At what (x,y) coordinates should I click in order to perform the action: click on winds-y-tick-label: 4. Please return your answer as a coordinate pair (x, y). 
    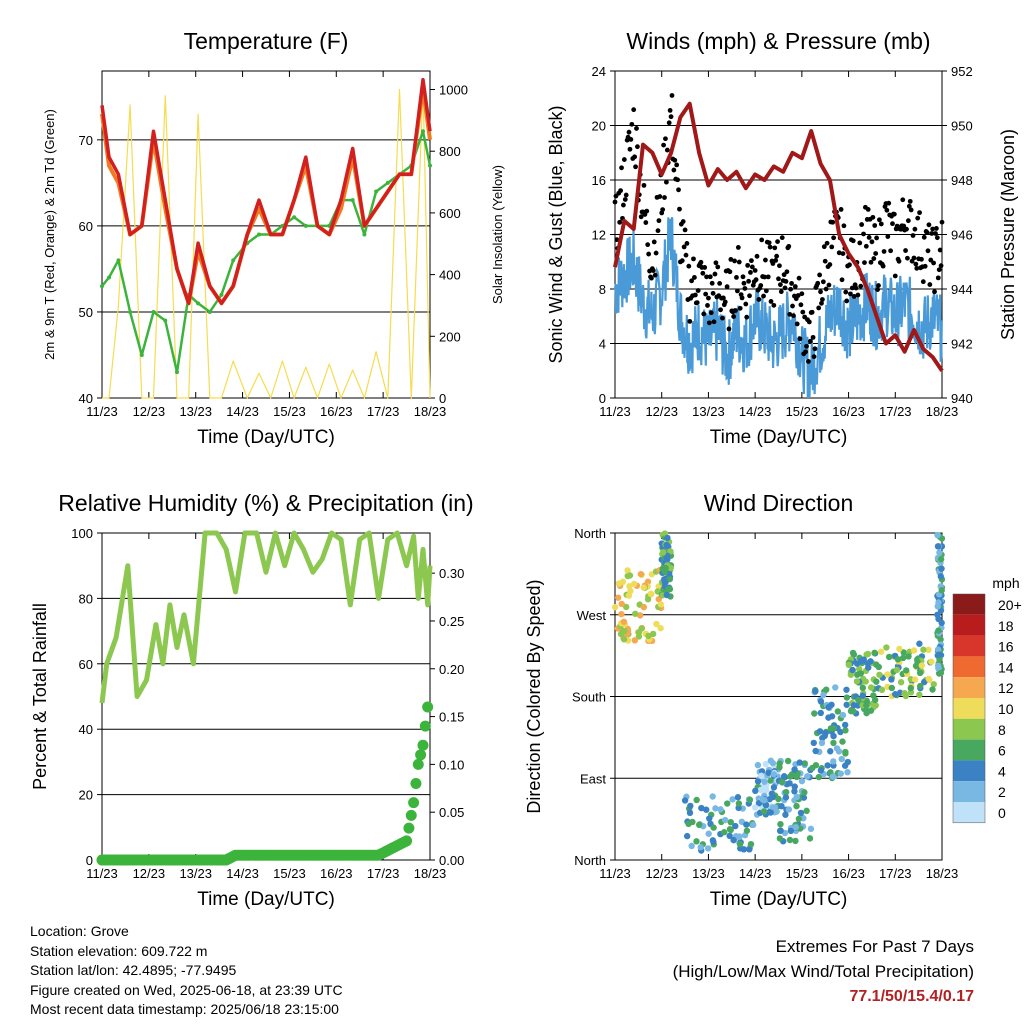
    Looking at the image, I should click on (602, 344).